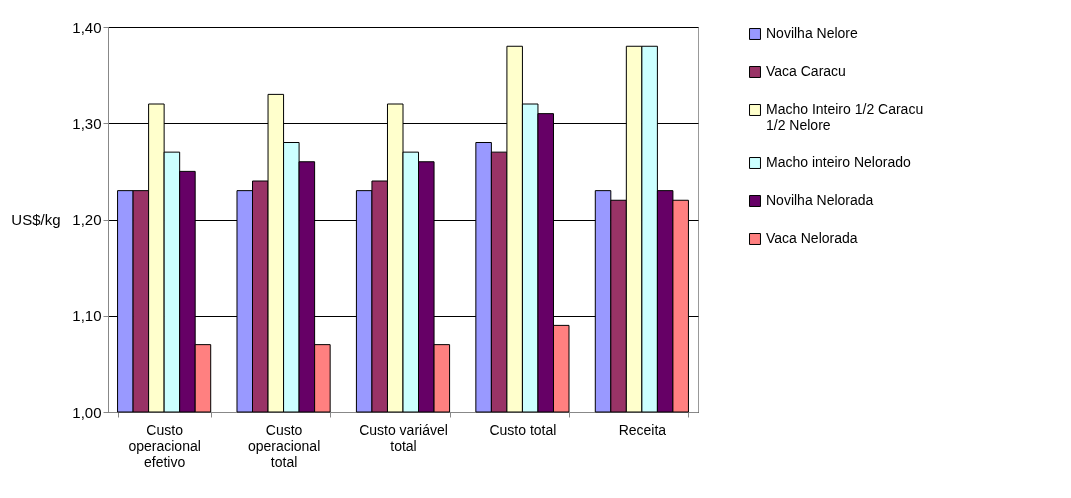 The image size is (1071, 498). Describe the element at coordinates (806, 71) in the screenshot. I see `legend-label: Vaca Caracu` at that location.